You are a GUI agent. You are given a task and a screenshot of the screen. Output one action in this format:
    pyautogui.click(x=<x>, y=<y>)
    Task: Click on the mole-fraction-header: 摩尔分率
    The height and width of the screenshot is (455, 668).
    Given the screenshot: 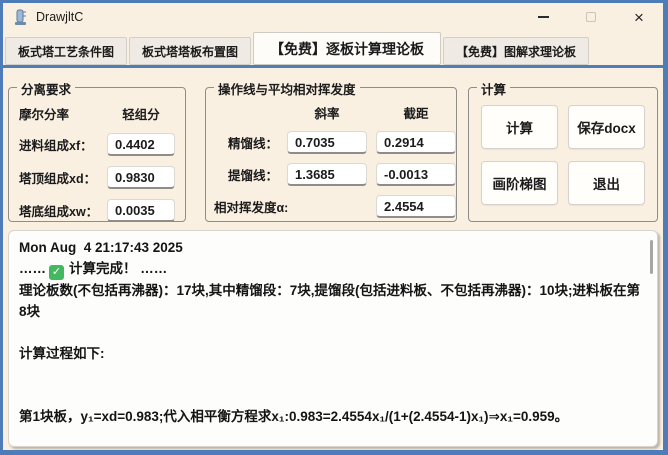 What is the action you would take?
    pyautogui.click(x=44, y=115)
    